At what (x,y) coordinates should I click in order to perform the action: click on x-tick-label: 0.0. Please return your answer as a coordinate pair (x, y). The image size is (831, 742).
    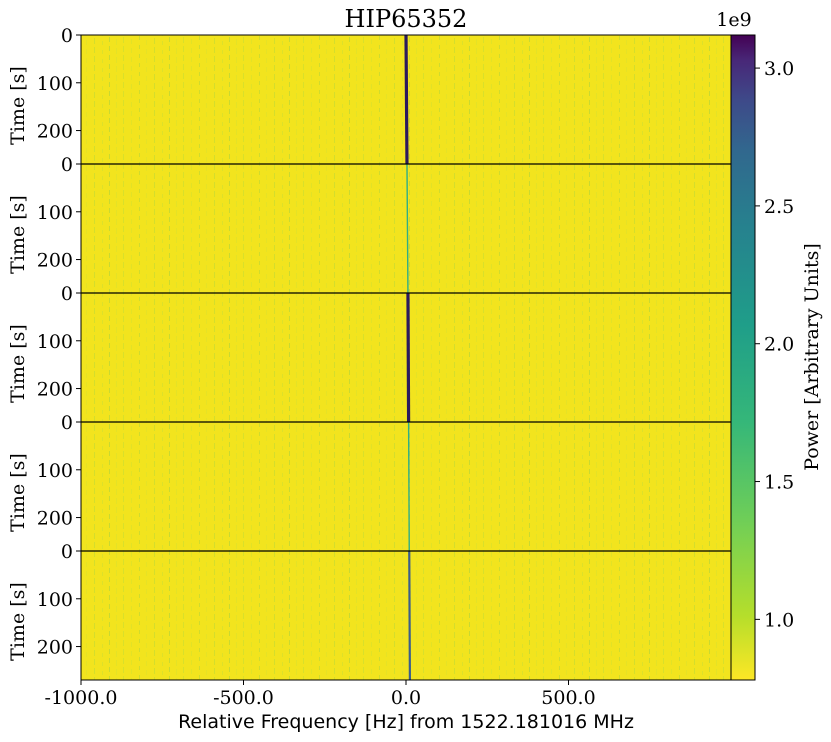
    Looking at the image, I should click on (406, 698).